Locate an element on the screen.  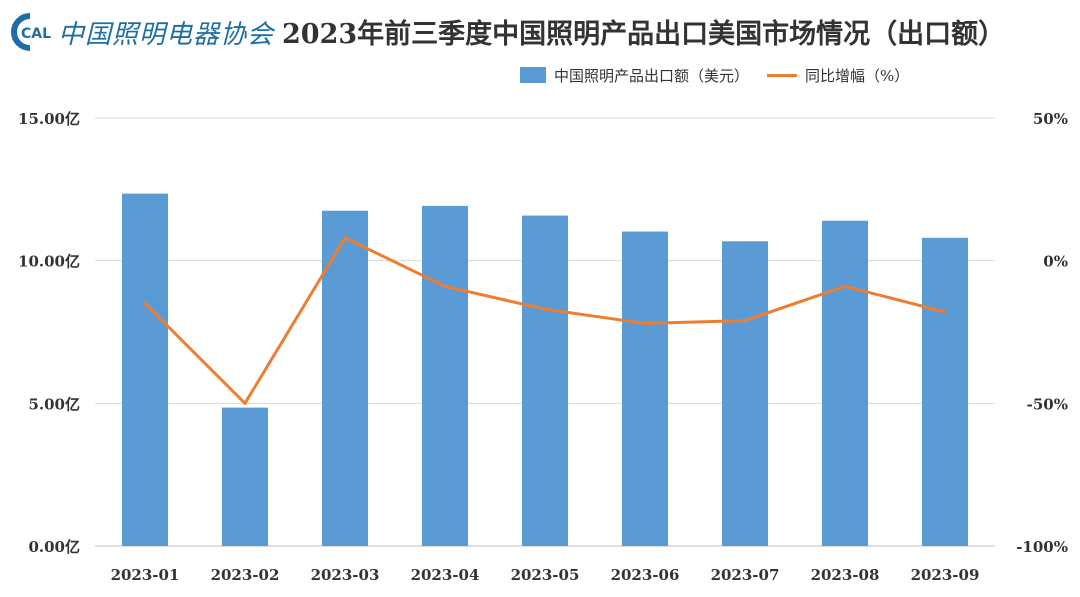
chart-legend: 中国照明产品出口额（美元） 同比增幅（%） is located at coordinates (714, 75).